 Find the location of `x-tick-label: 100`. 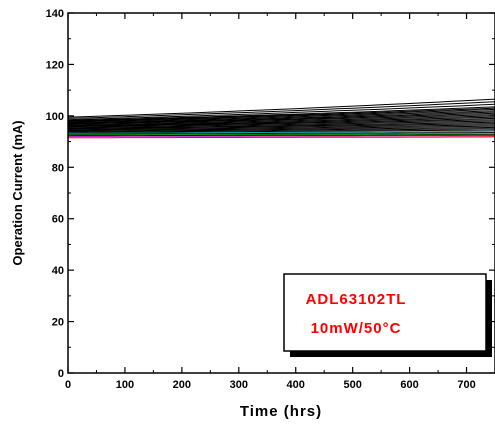

x-tick-label: 100 is located at coordinates (125, 385).